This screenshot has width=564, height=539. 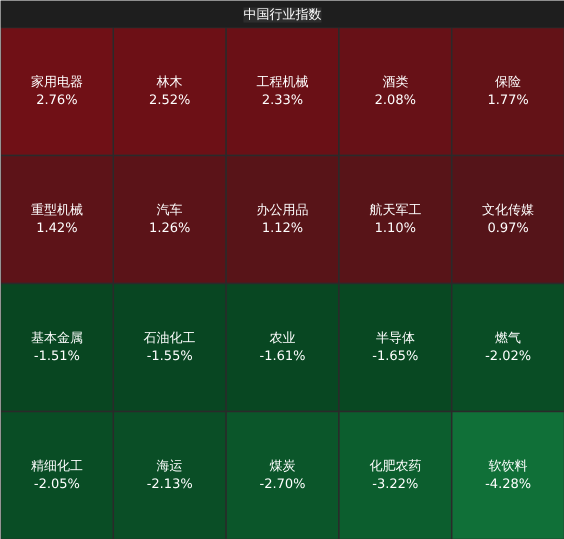 I want to click on data-label: -2.02%, so click(x=508, y=356).